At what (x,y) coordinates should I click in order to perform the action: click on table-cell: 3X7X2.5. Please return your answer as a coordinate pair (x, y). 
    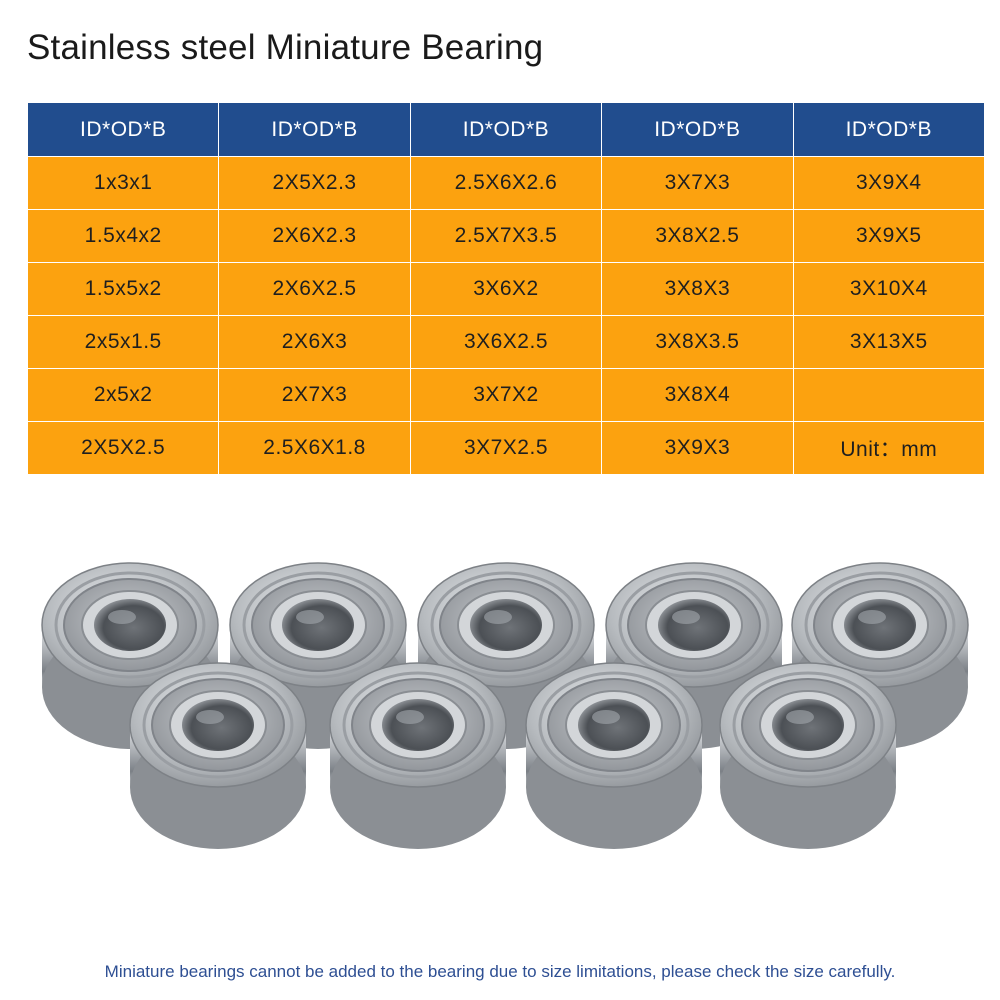
    Looking at the image, I should click on (506, 448).